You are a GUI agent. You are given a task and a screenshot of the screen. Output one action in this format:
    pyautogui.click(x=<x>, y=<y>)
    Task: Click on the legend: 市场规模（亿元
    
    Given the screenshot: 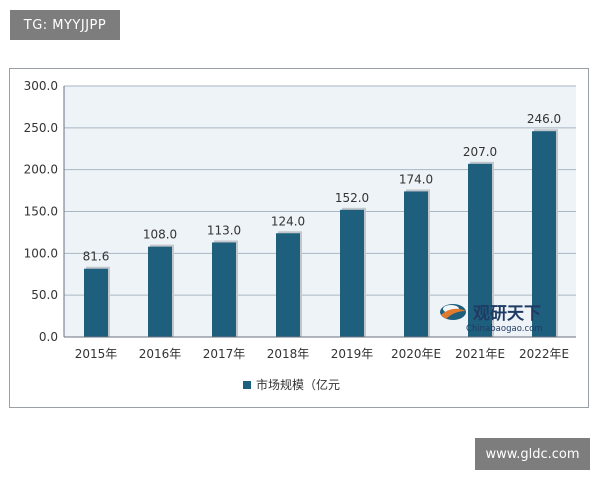 What is the action you would take?
    pyautogui.click(x=291, y=384)
    